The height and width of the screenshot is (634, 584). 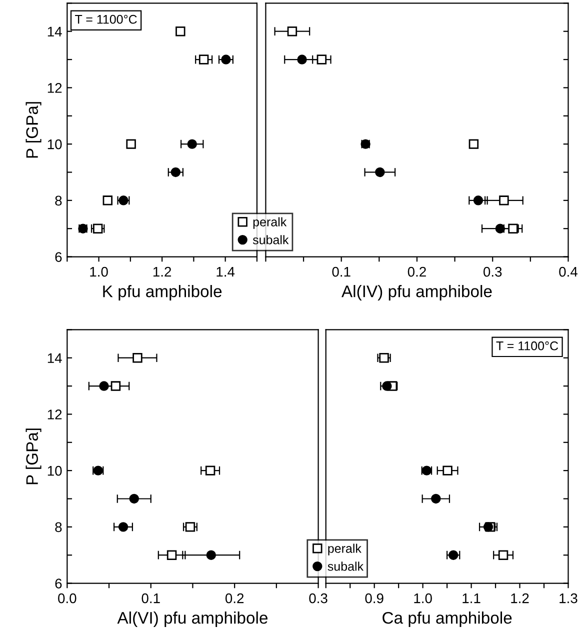 I want to click on x-tick-label: 0.4, so click(x=568, y=271).